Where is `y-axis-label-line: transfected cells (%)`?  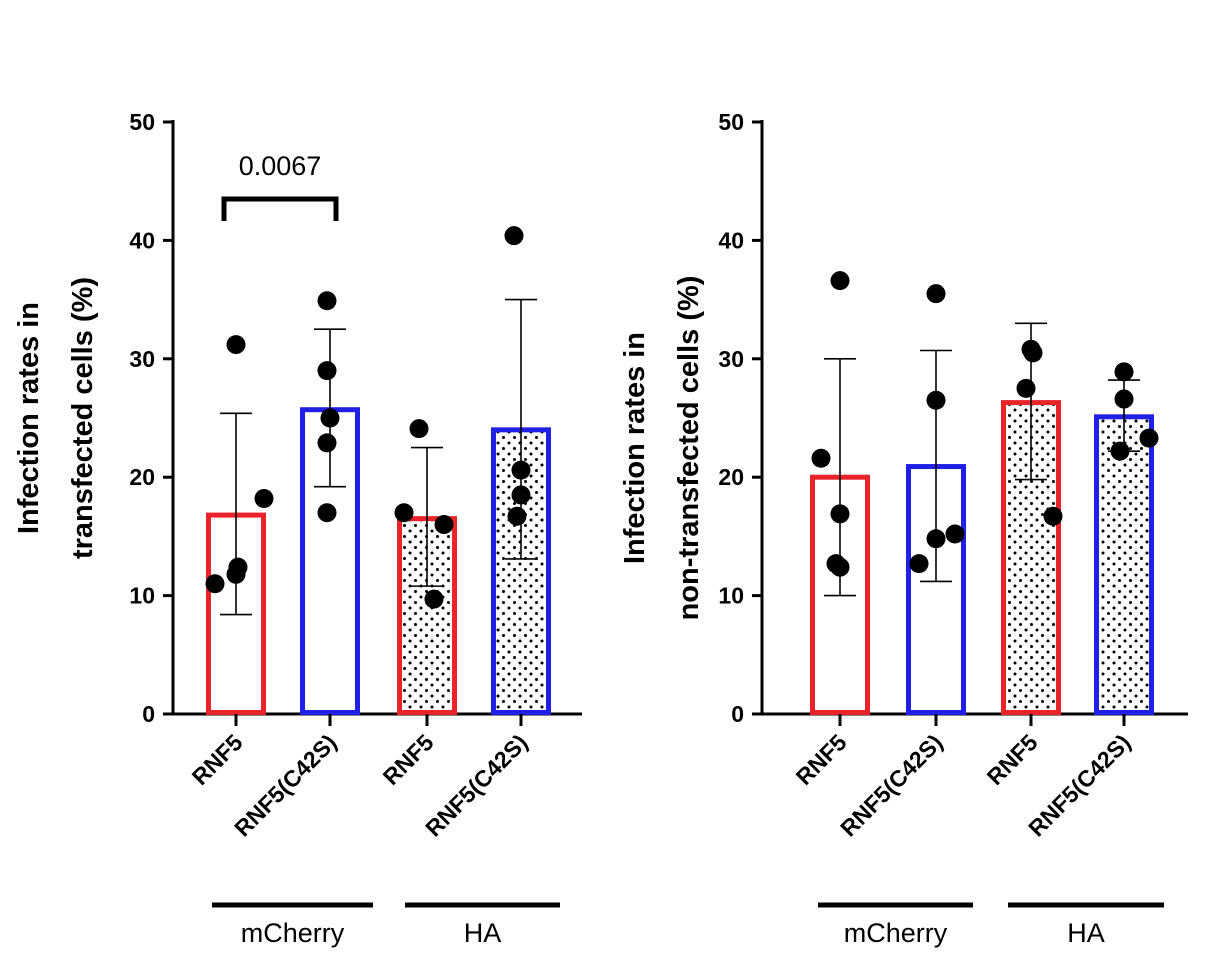
y-axis-label-line: transfected cells (%) is located at coordinates (83, 418).